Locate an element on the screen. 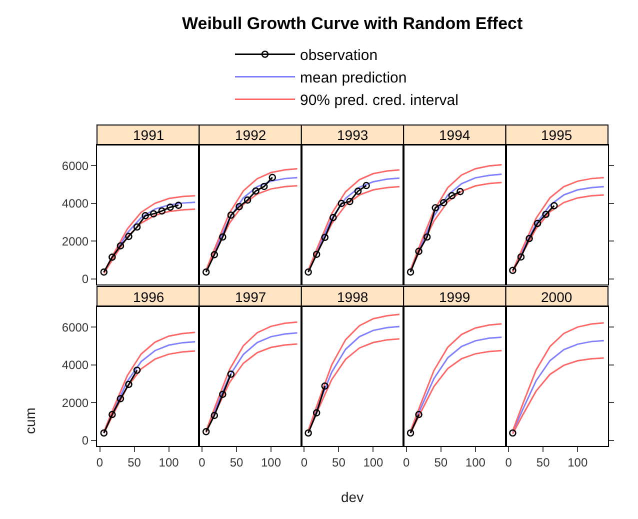 This screenshot has height=519, width=638. x-axis-title: dev is located at coordinates (352, 497).